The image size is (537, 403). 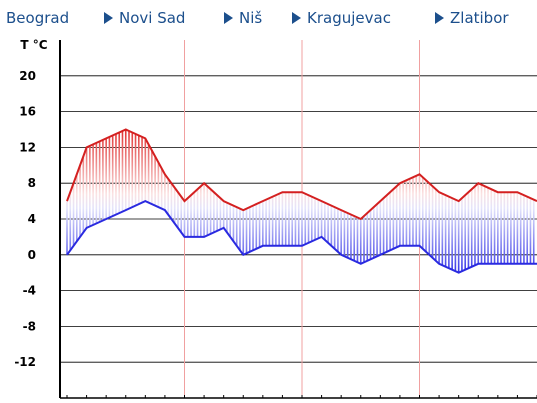 I want to click on arrow-right-icon, so click(x=228, y=17).